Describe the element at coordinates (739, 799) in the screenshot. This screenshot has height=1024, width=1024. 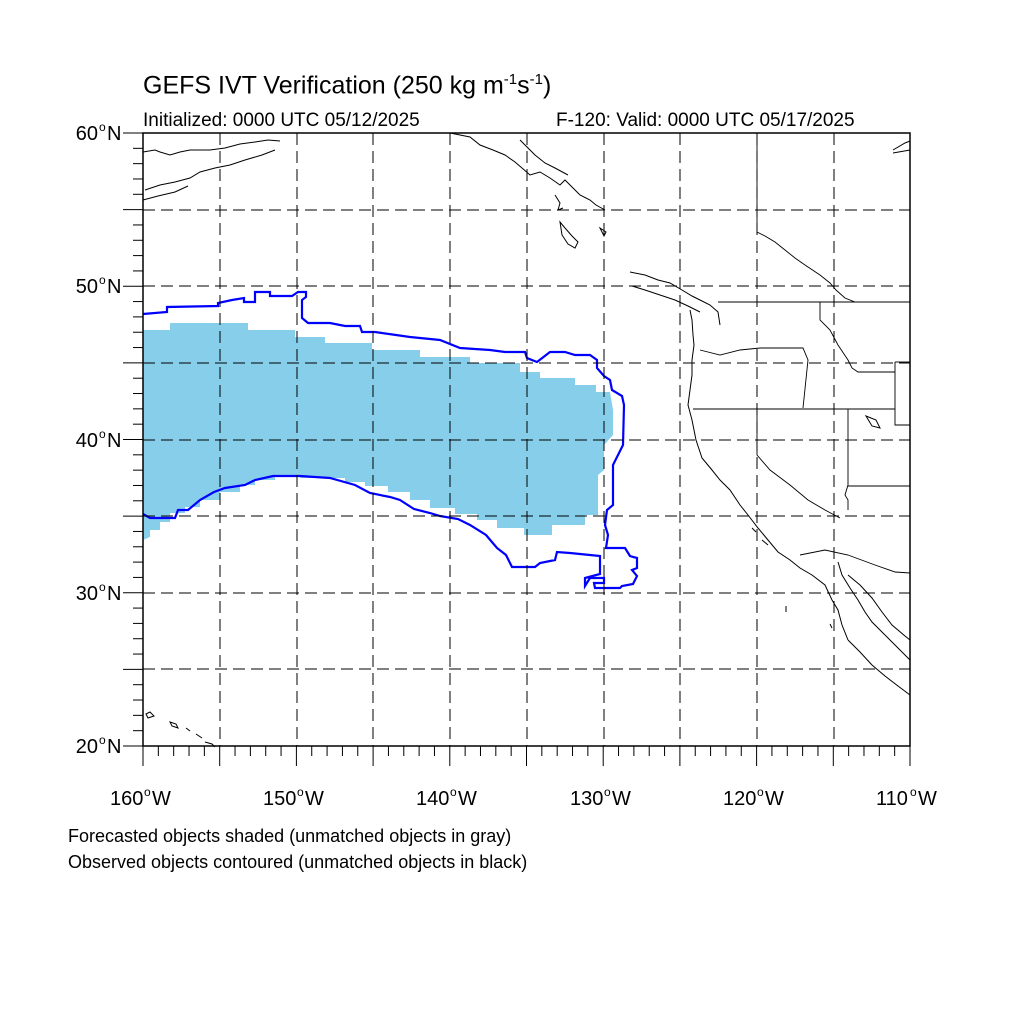
I see `lon-label-120: 120` at that location.